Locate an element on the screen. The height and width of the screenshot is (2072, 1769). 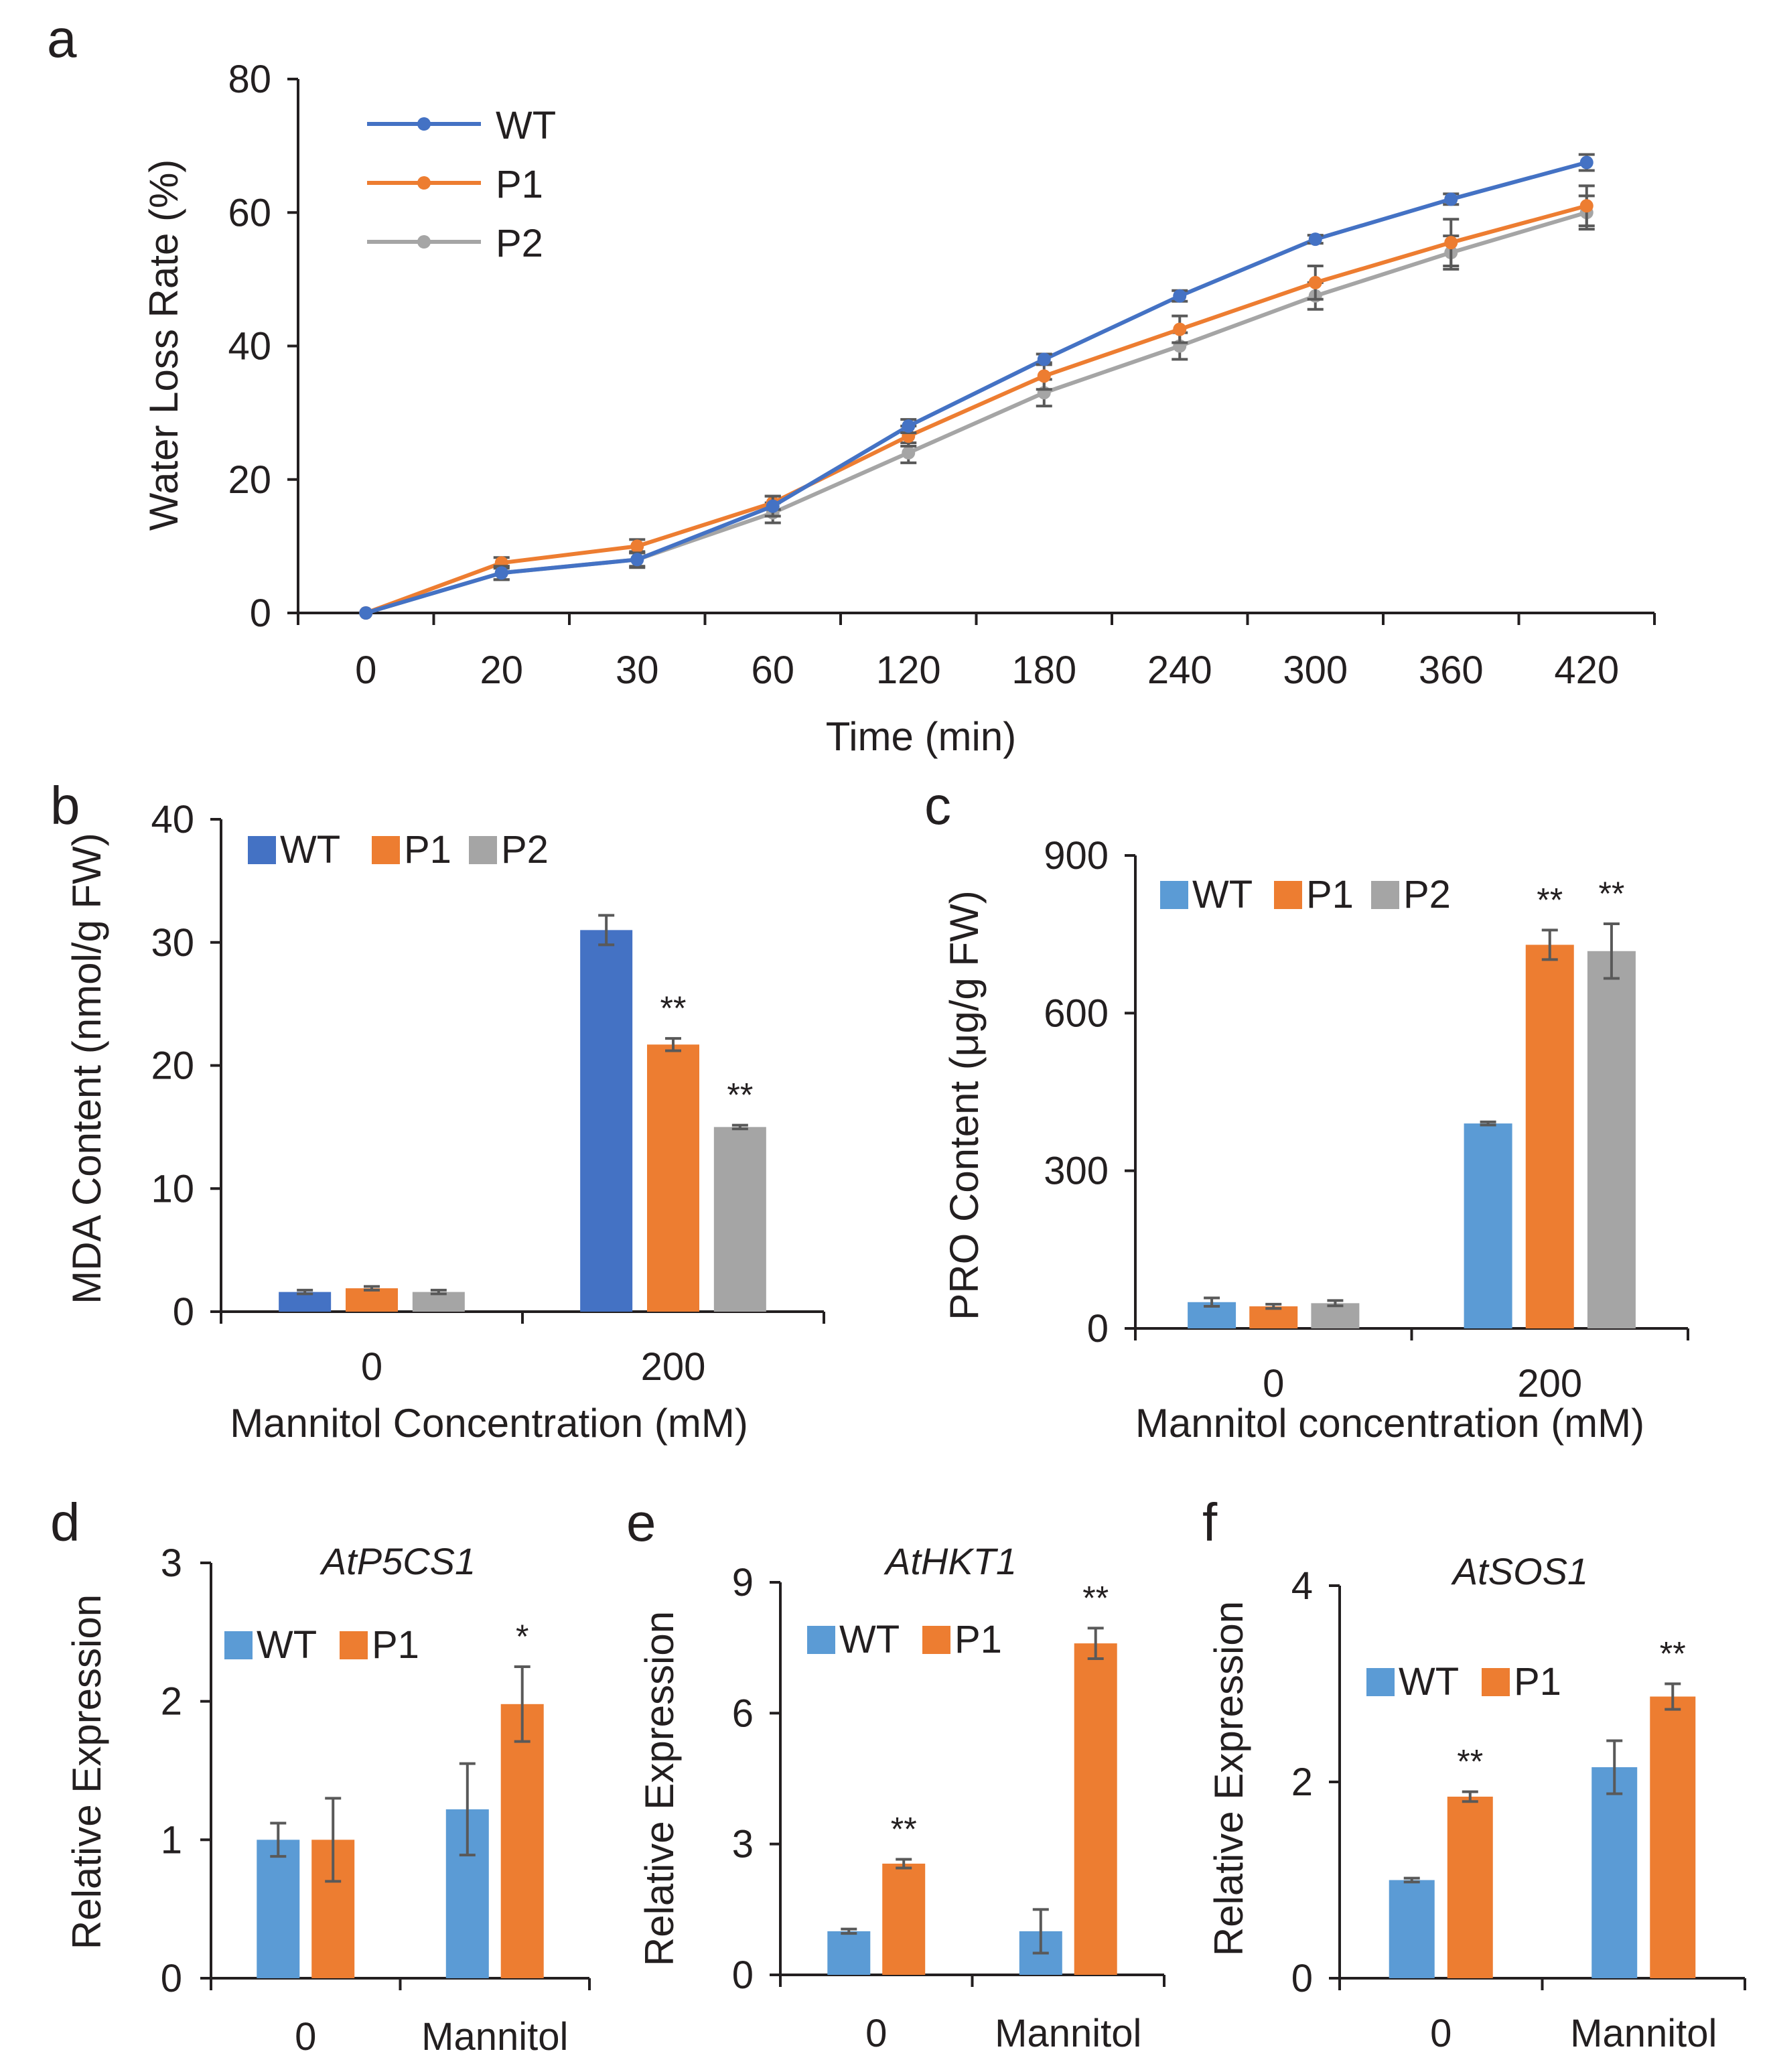
x-tick-label-a: 60 is located at coordinates (772, 670).